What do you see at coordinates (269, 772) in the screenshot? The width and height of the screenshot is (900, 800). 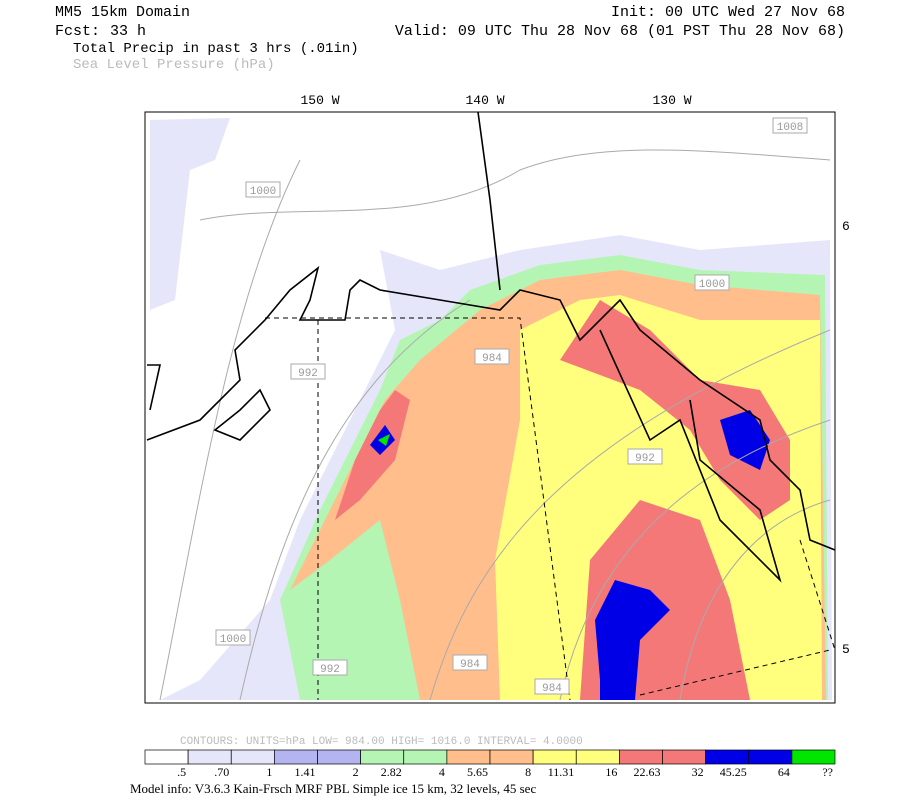 I see `legend-label: 1` at bounding box center [269, 772].